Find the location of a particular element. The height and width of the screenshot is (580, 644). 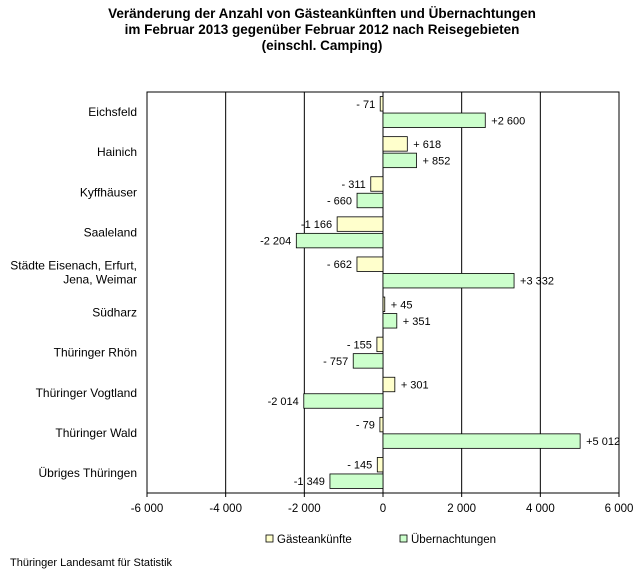

category-label-8: Thüringer Wald is located at coordinates (96, 433).